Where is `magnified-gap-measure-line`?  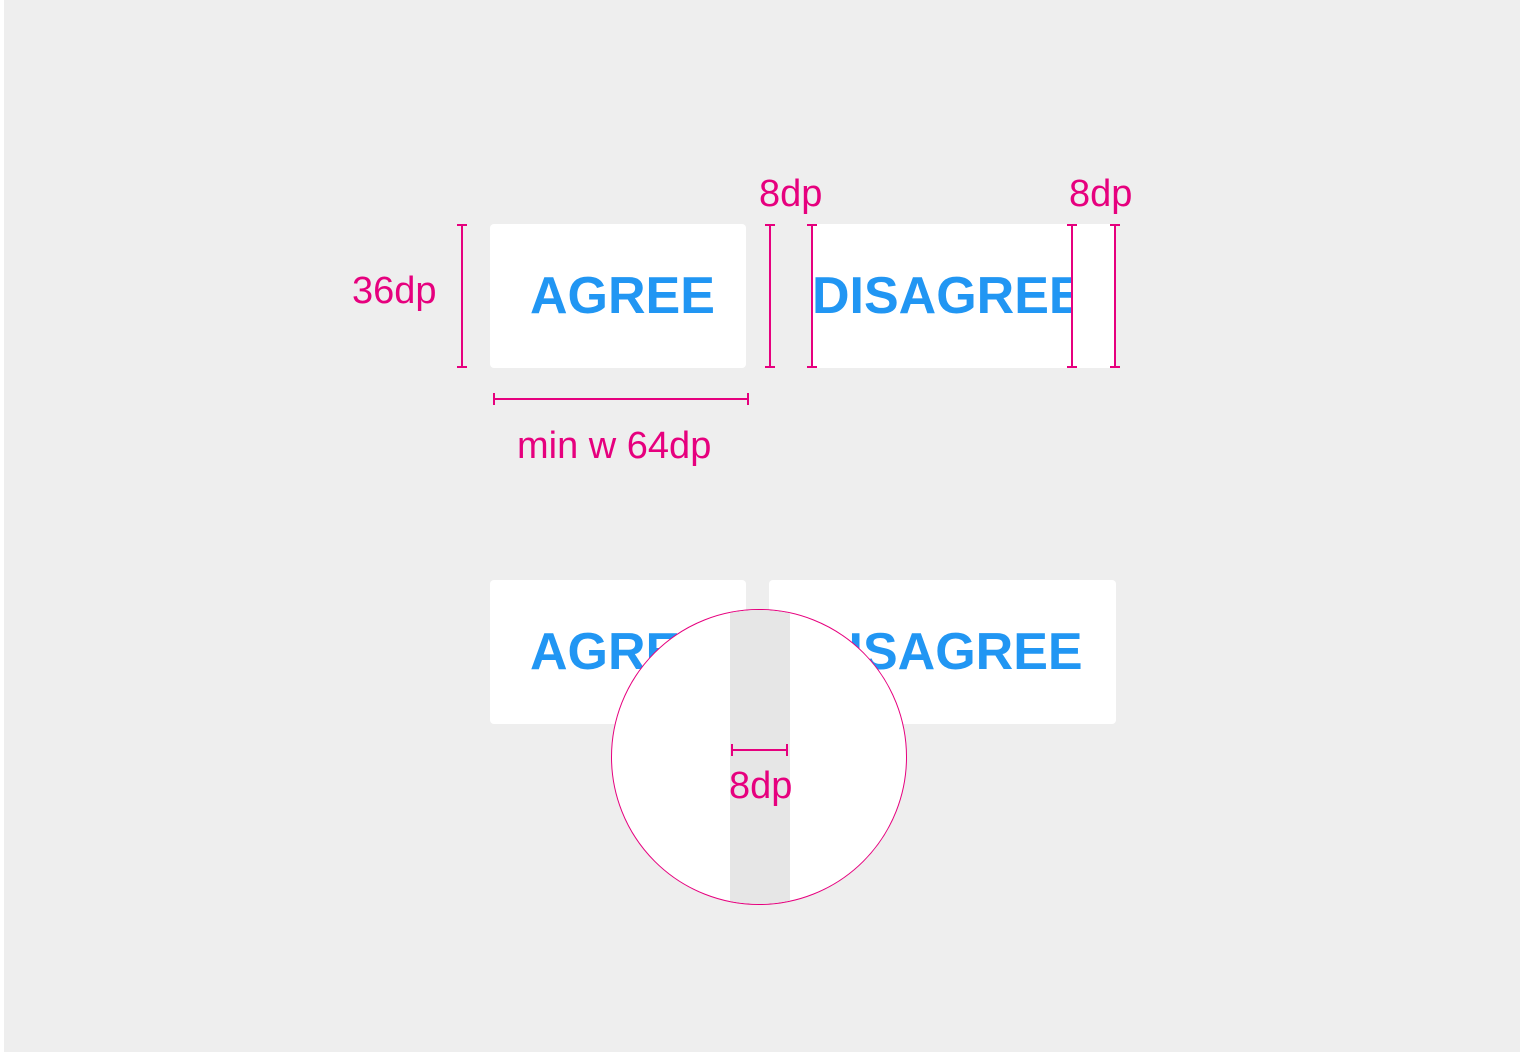
magnified-gap-measure-line is located at coordinates (759, 750).